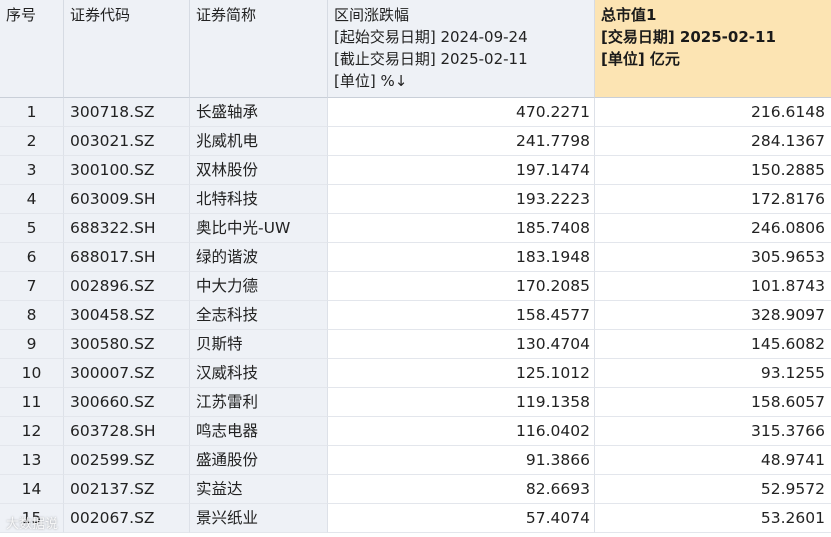 The height and width of the screenshot is (537, 831). Describe the element at coordinates (461, 344) in the screenshot. I see `row-change-cell: 130.4704` at that location.